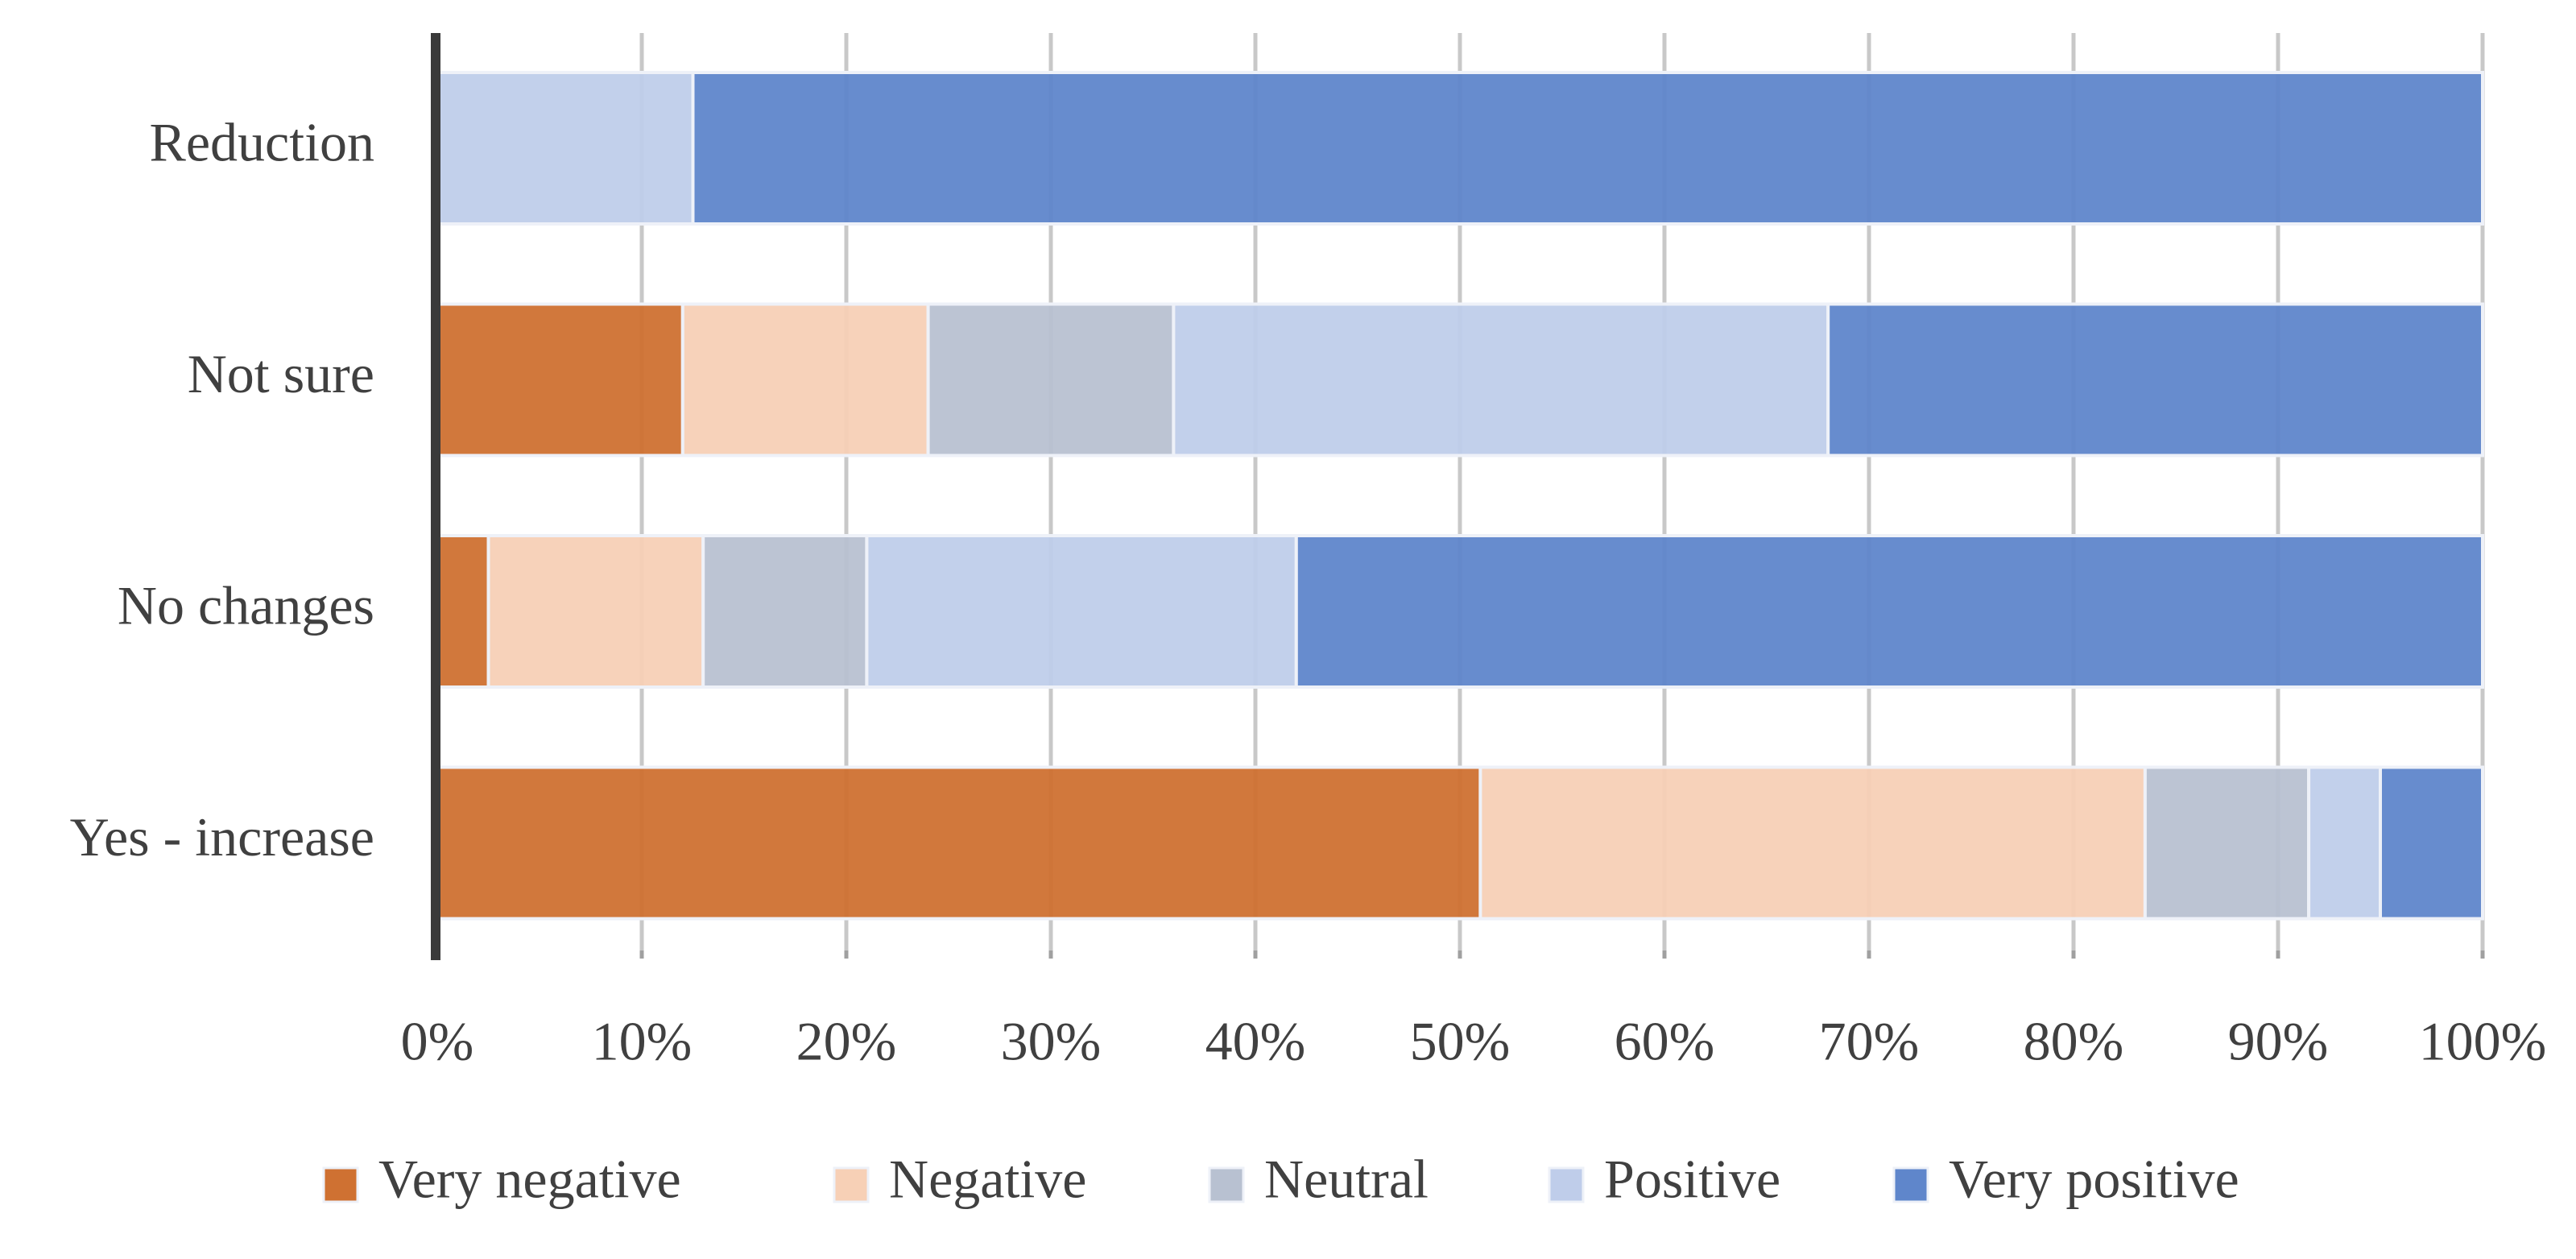  I want to click on y-tick-label: Not sure, so click(281, 373).